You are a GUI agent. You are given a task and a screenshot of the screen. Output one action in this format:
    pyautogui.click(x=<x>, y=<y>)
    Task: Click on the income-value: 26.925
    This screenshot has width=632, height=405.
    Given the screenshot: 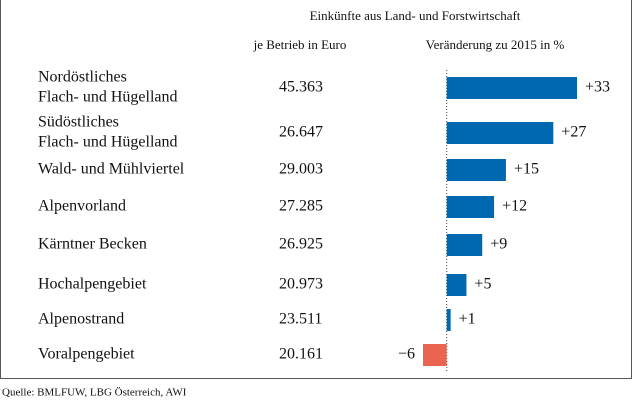 What is the action you would take?
    pyautogui.click(x=301, y=244)
    